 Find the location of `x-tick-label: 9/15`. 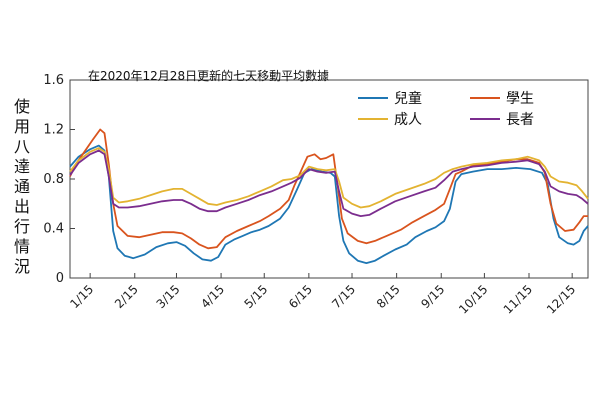

x-tick-label: 9/15 is located at coordinates (432, 296).